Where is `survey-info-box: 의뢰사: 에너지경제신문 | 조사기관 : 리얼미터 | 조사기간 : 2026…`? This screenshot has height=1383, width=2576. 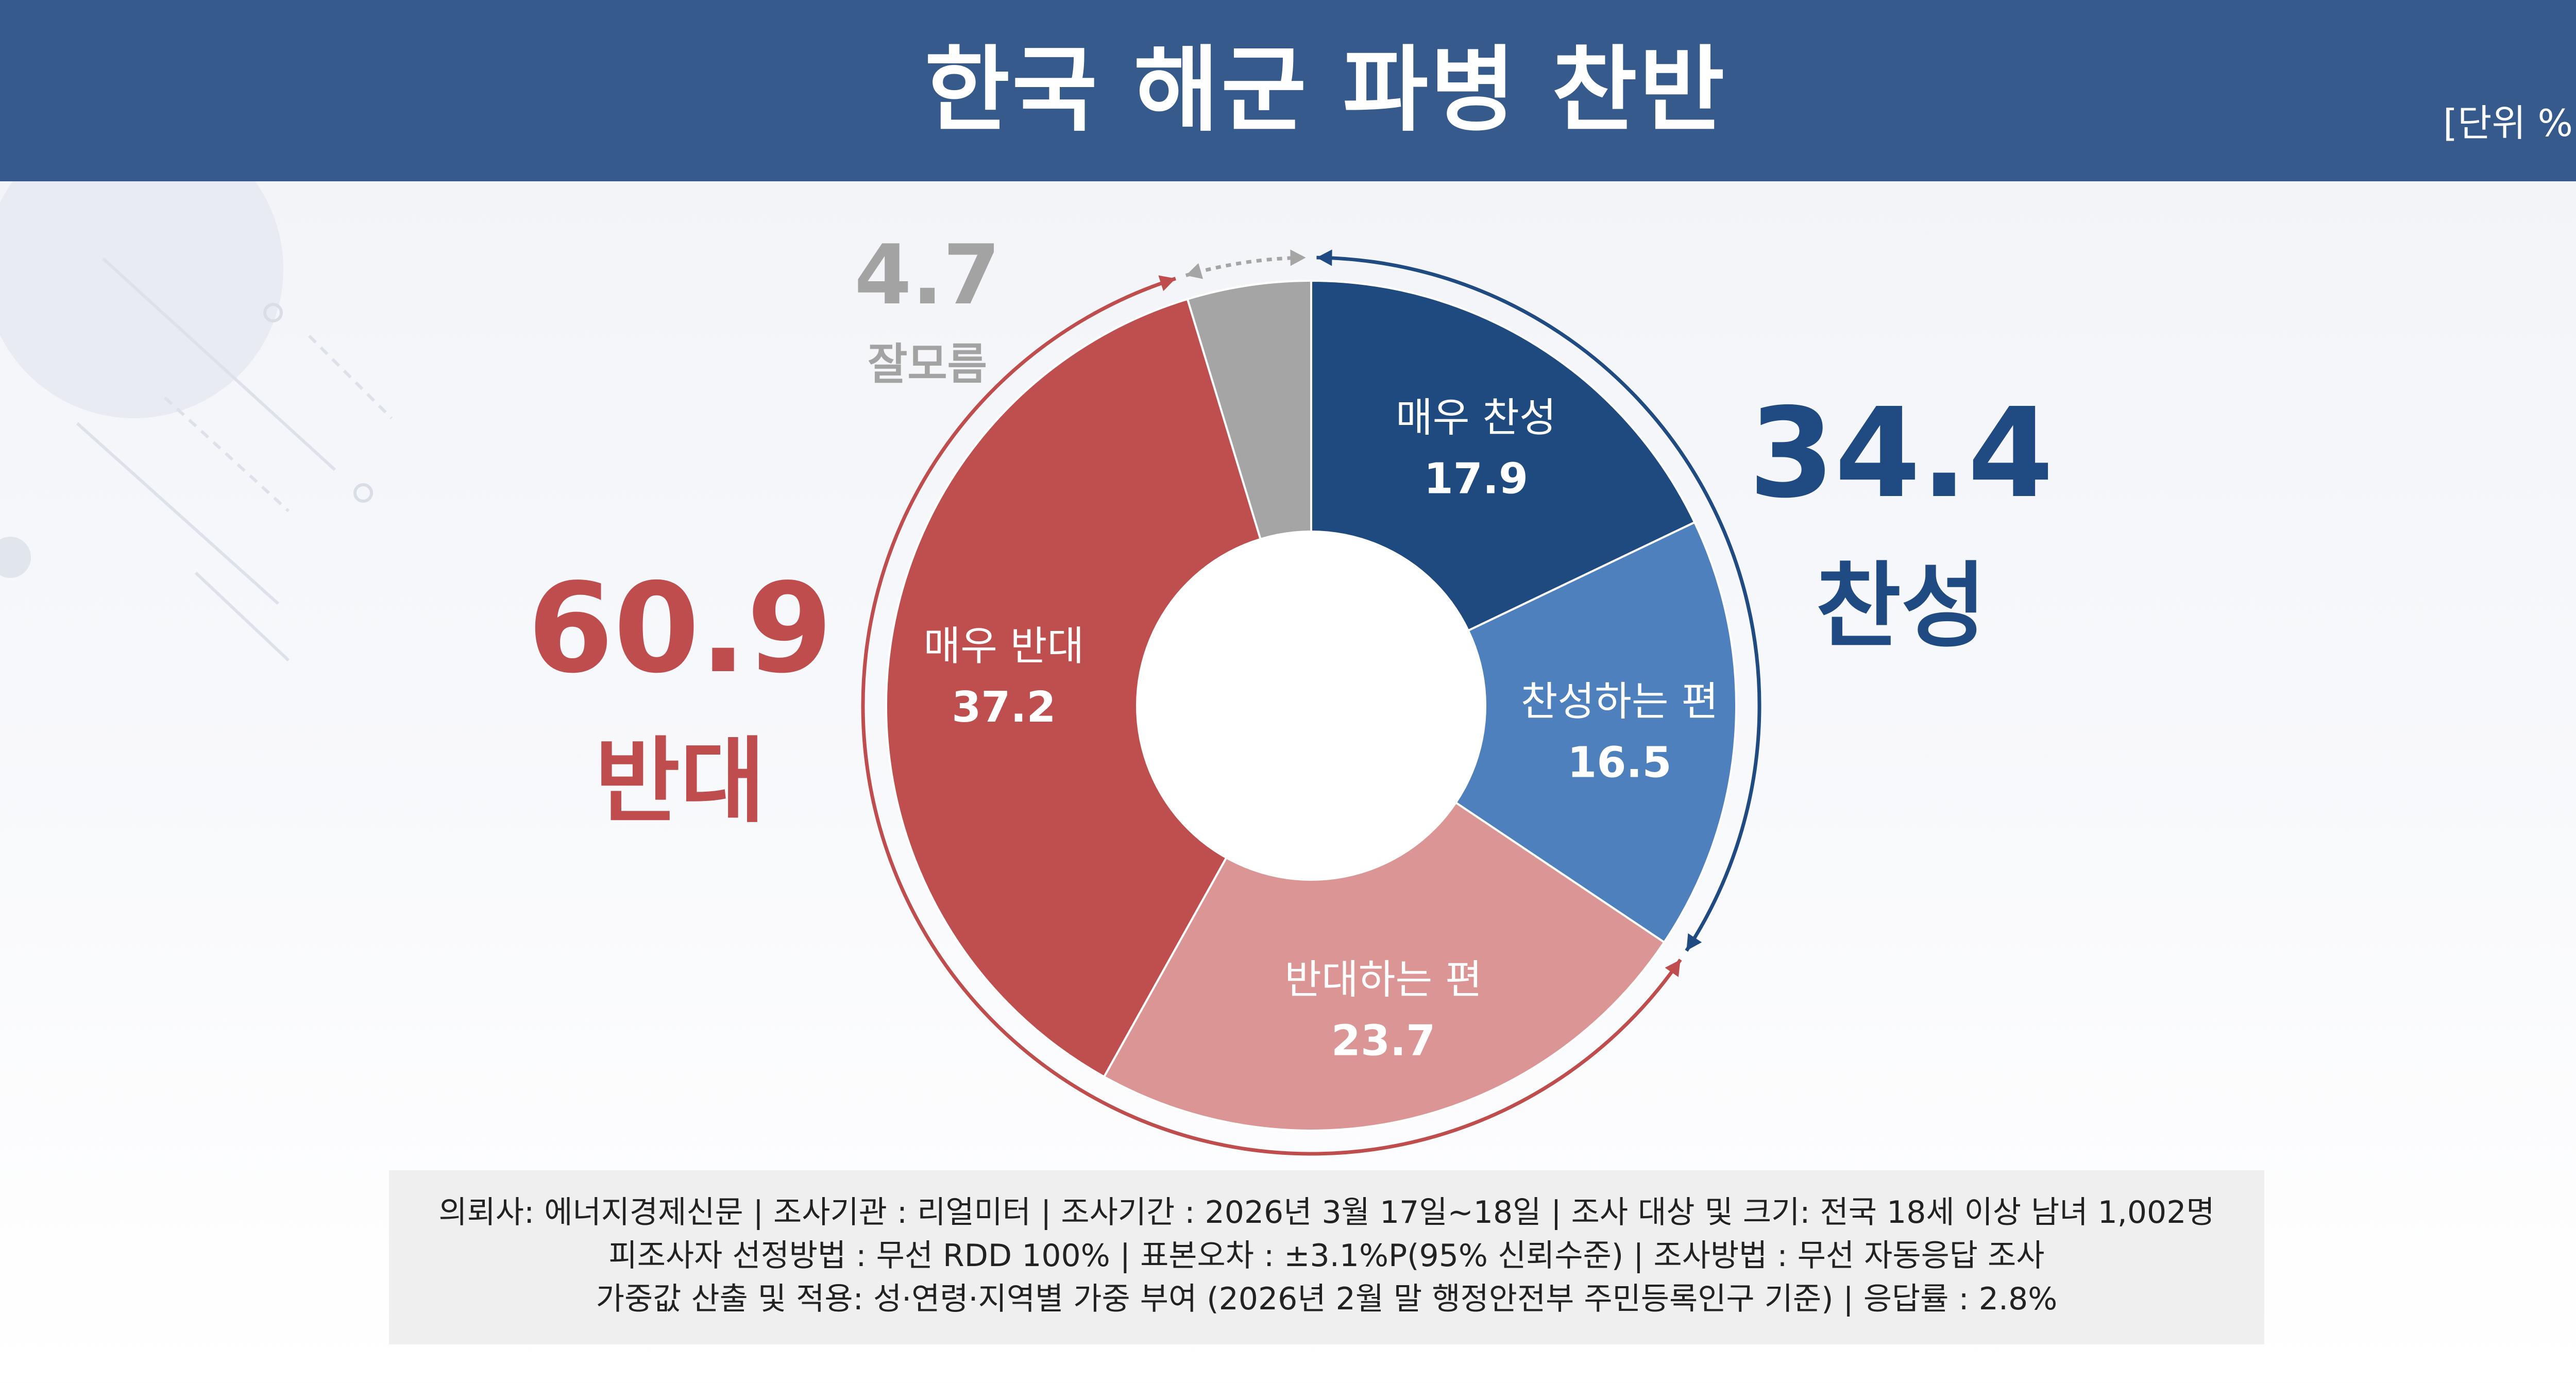 survey-info-box: 의뢰사: 에너지경제신문 | 조사기관 : 리얼미터 | 조사기간 : 2026… is located at coordinates (1326, 1257).